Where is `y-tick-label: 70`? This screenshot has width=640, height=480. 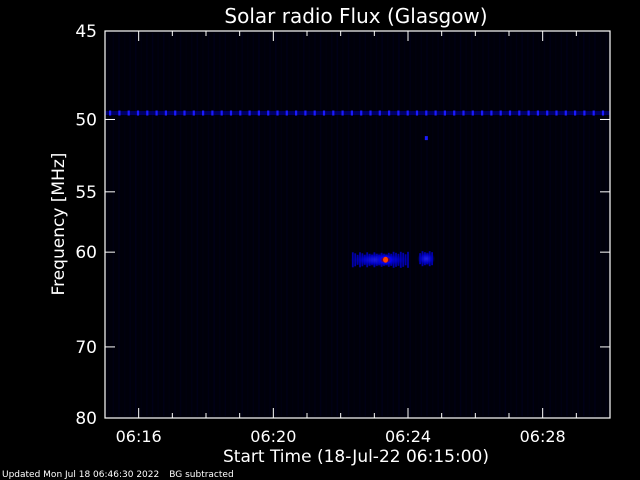
y-tick-label: 70 is located at coordinates (86, 348).